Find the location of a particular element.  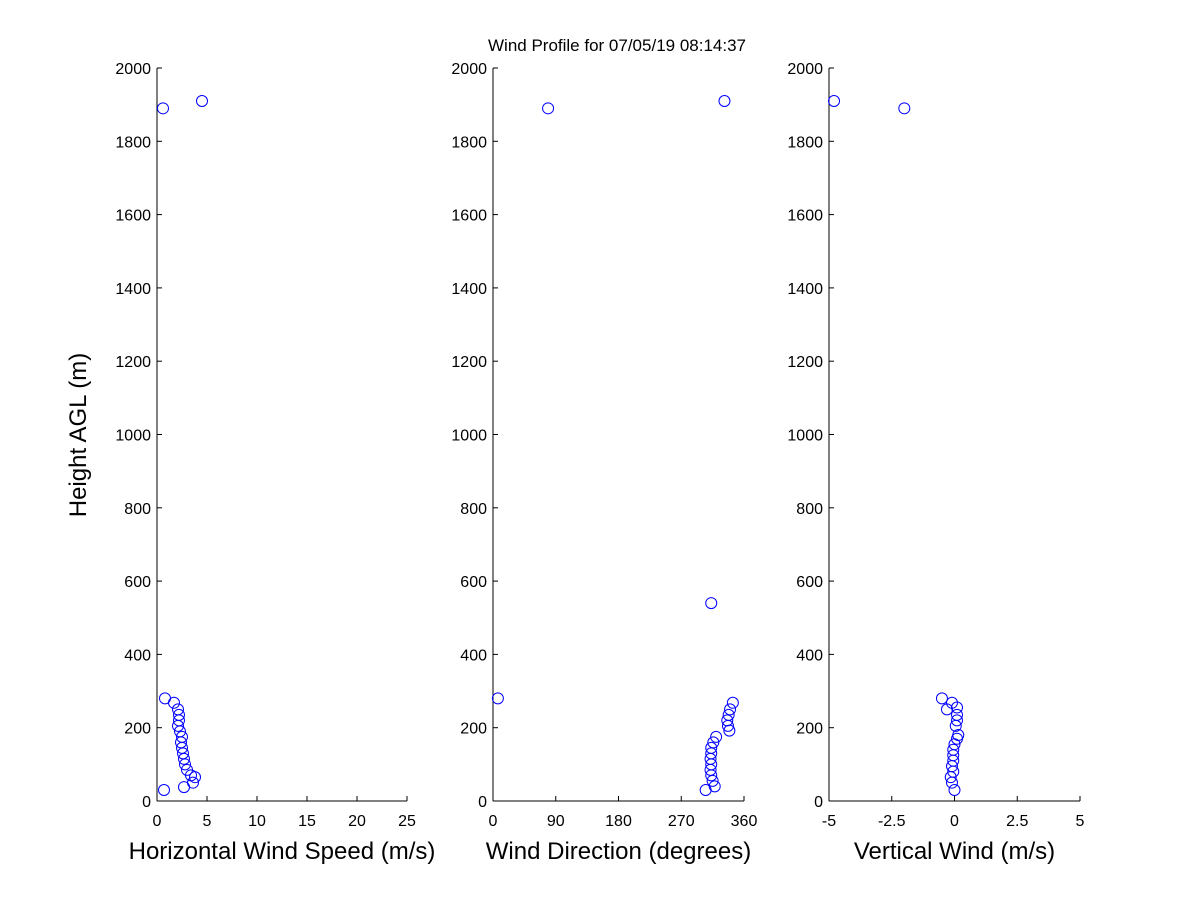

x-tick-label: 10 is located at coordinates (257, 821).